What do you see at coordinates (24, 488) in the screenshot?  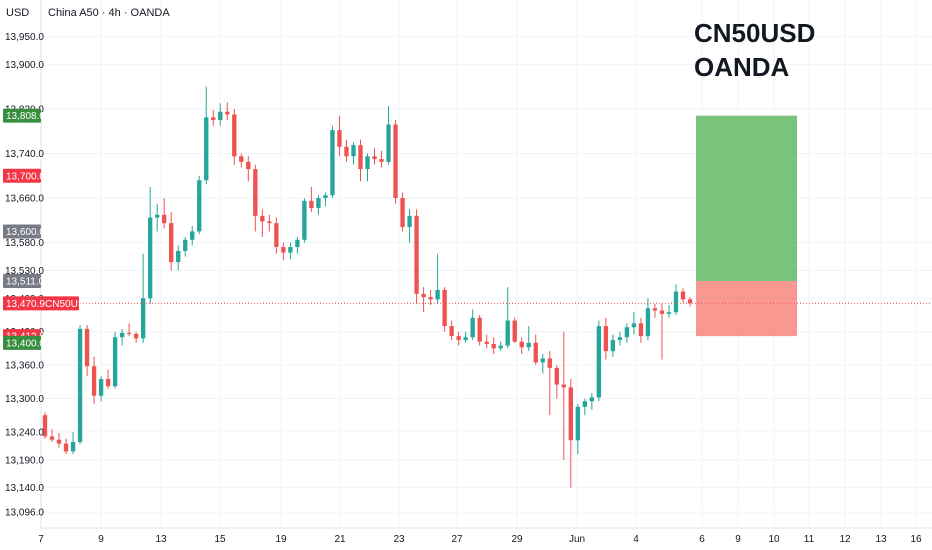 I see `y-tick-label: 13,140.0` at bounding box center [24, 488].